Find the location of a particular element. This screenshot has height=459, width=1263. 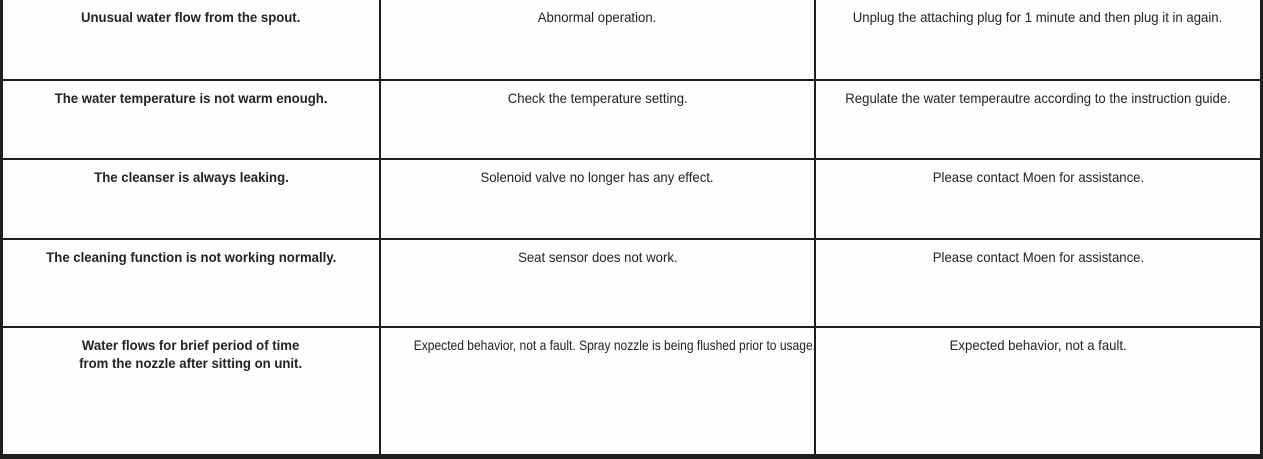

cell-cause: Check the temperature setting. is located at coordinates (598, 120).